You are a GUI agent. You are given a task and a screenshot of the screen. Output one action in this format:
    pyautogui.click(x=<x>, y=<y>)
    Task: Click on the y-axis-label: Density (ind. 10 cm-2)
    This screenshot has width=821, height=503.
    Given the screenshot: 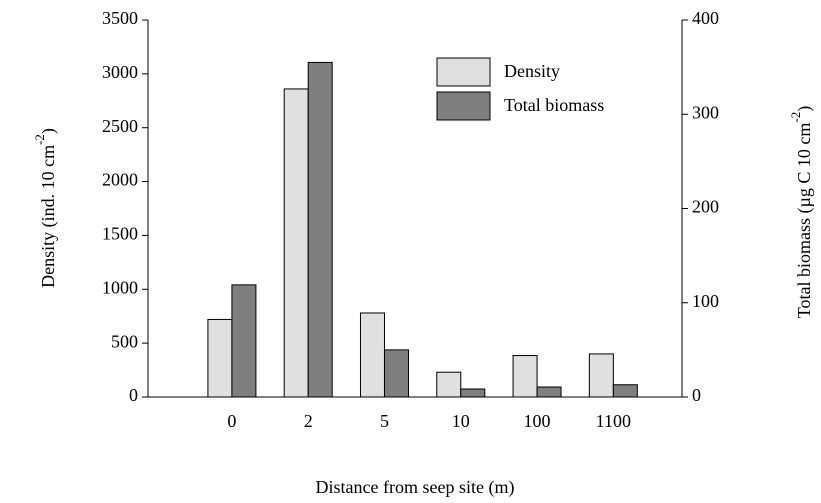 What is the action you would take?
    pyautogui.click(x=45, y=208)
    